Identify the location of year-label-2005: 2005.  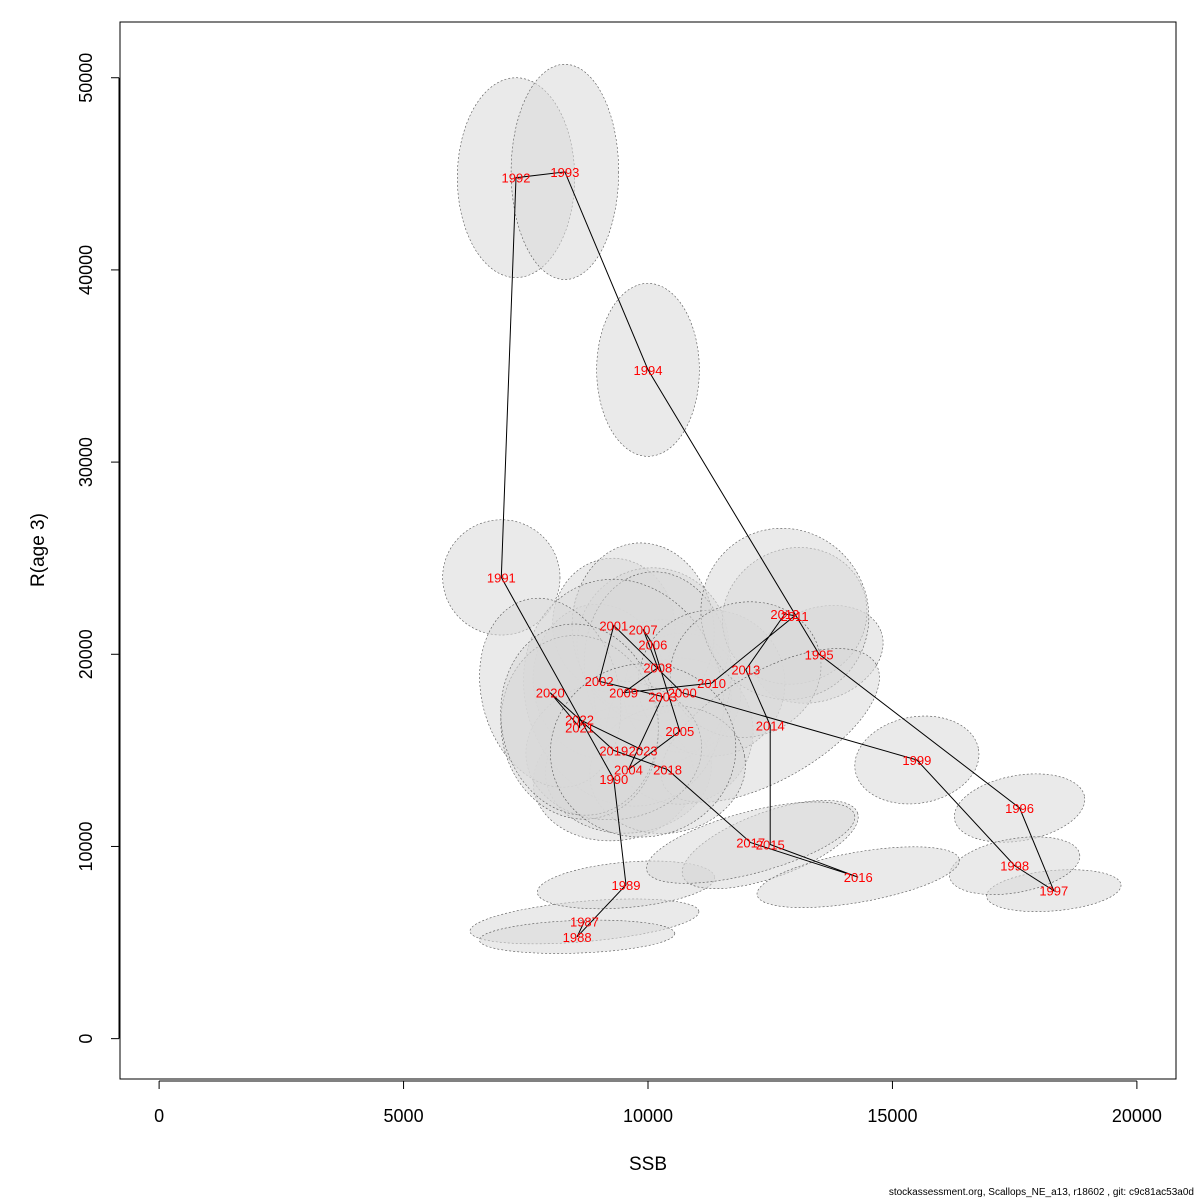
(679, 731).